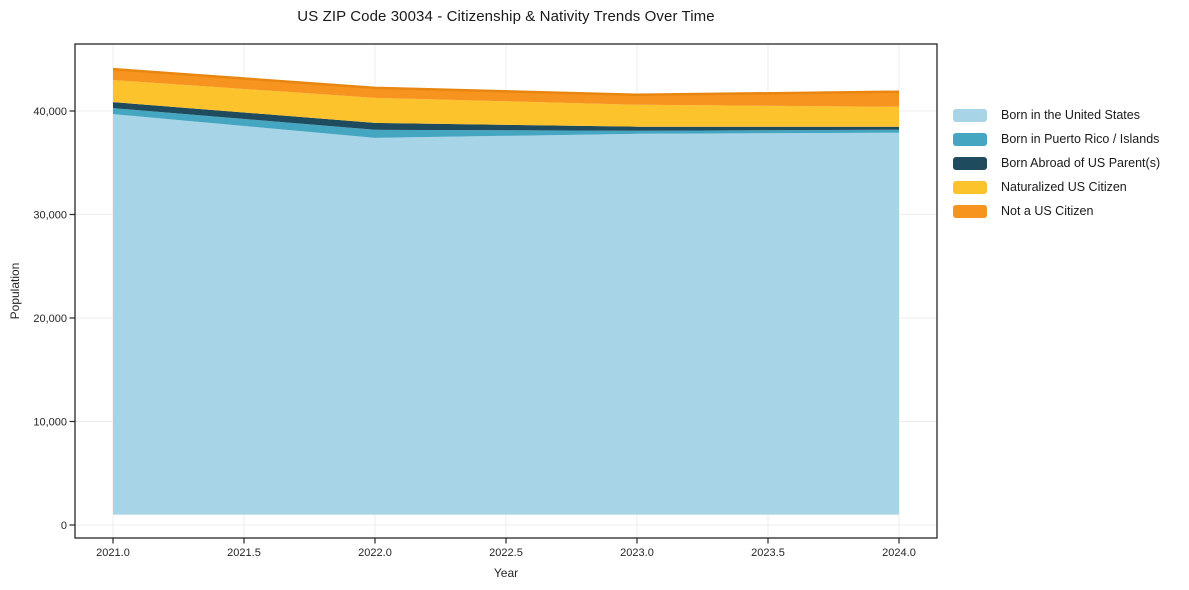  What do you see at coordinates (113, 553) in the screenshot?
I see `x-tick-label: 2021.0` at bounding box center [113, 553].